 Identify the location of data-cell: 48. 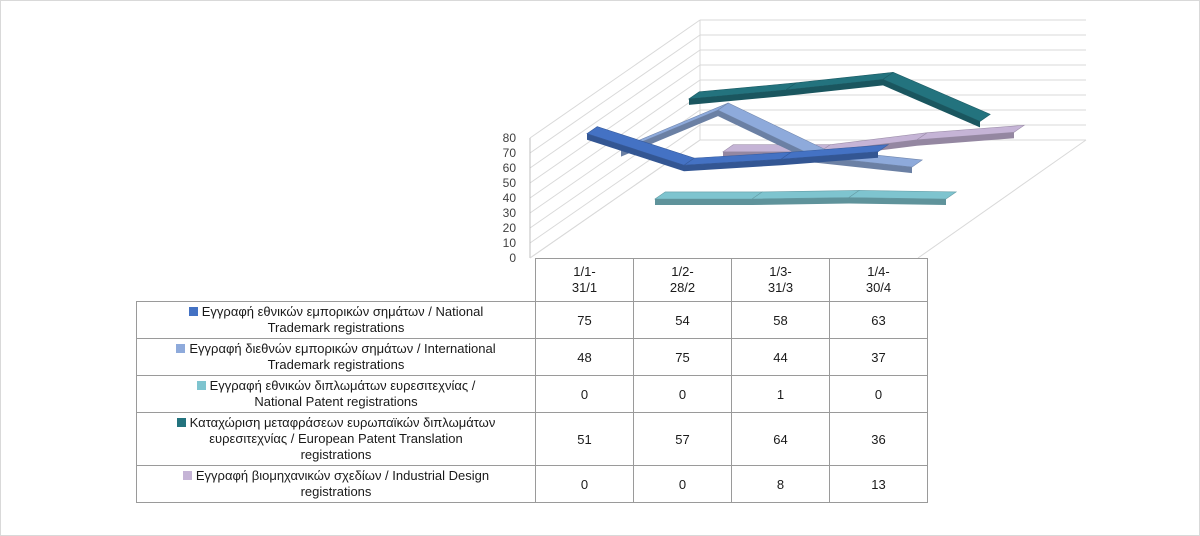
(584, 357).